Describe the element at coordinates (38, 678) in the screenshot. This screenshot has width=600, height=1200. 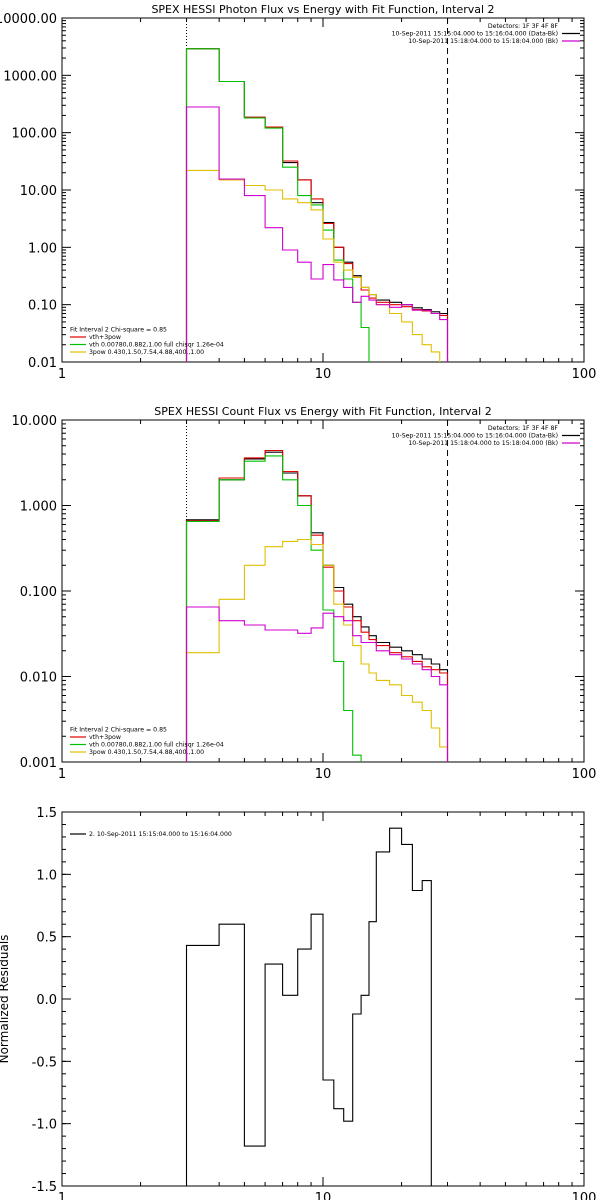
I see `y-tick-label: 0.010` at that location.